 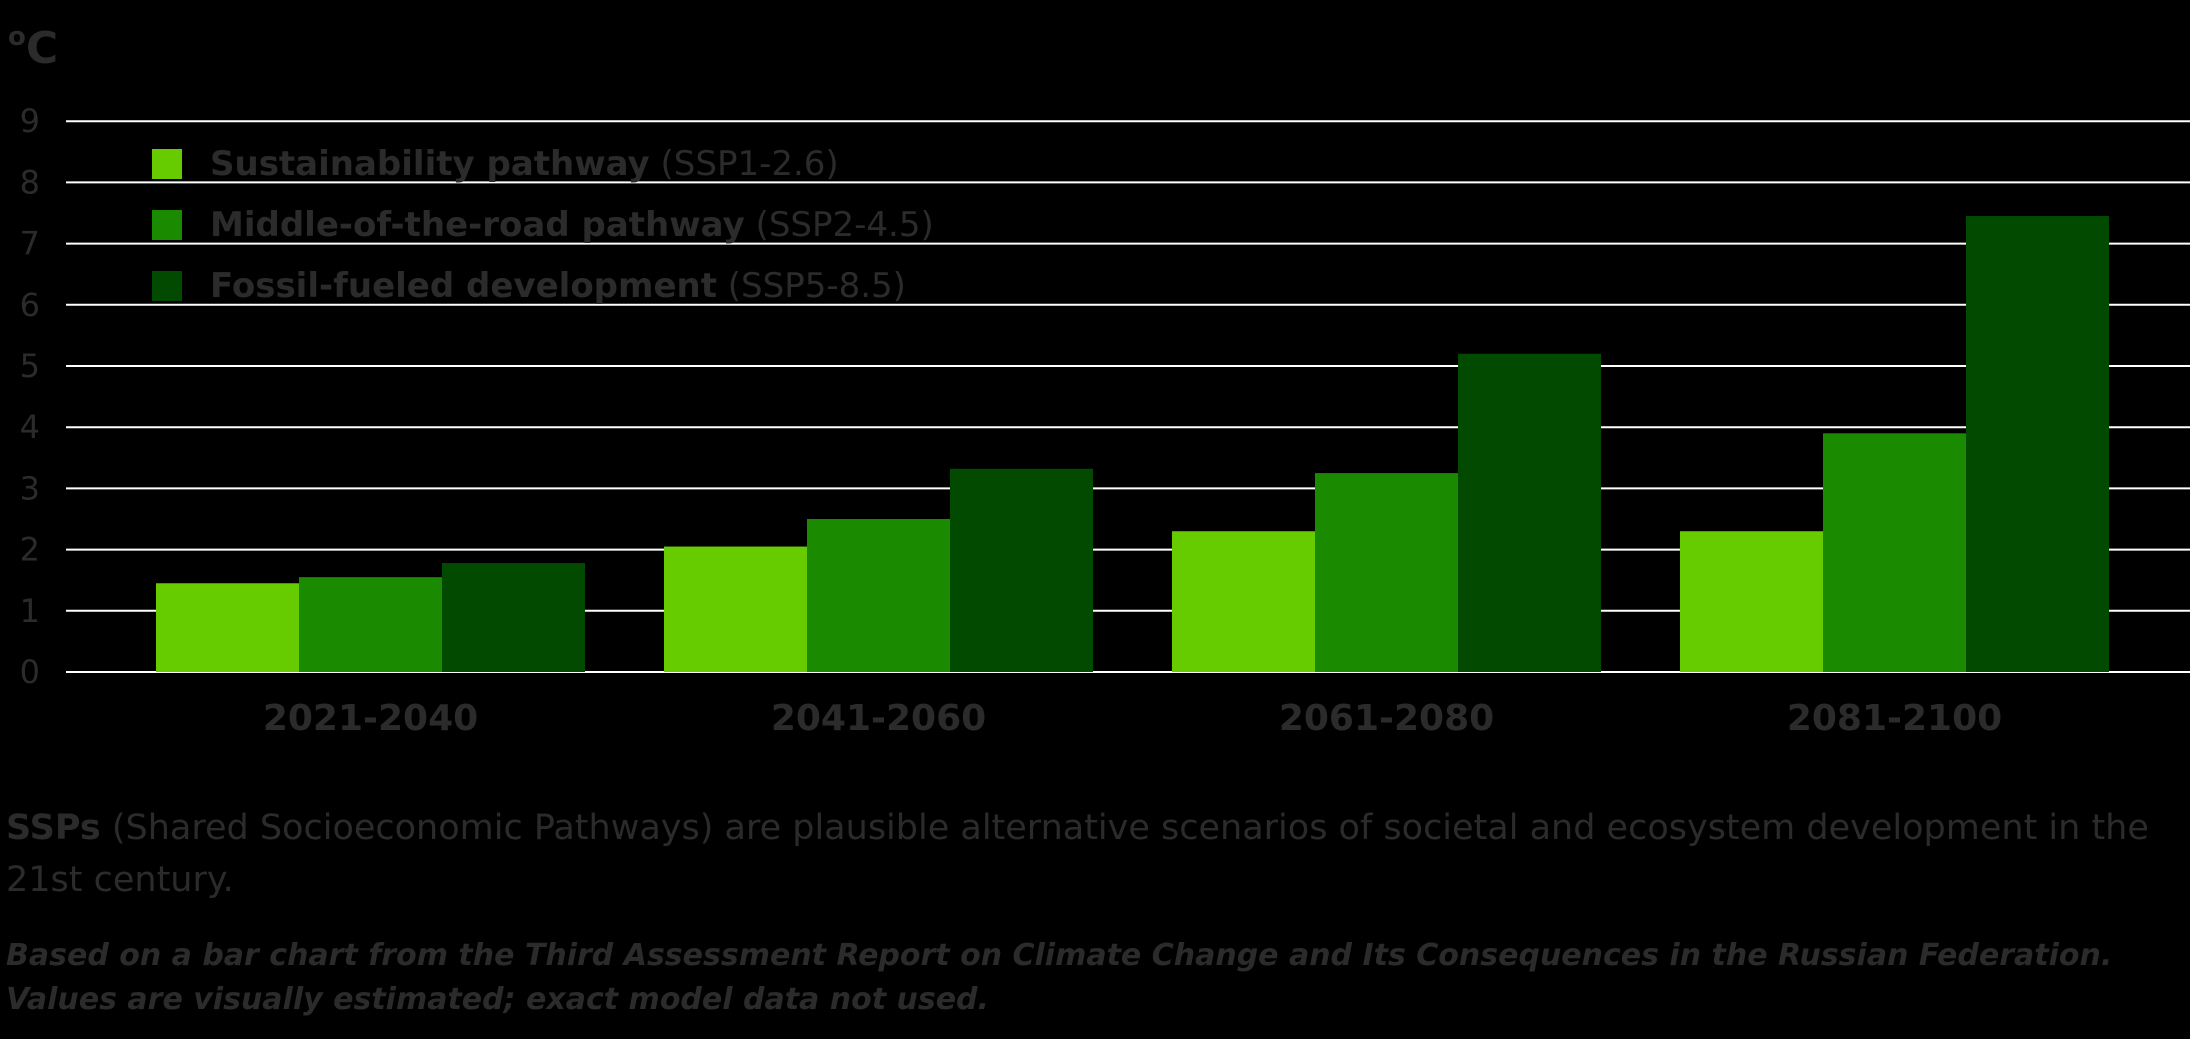 What do you see at coordinates (30, 488) in the screenshot?
I see `y-tick-label: 3` at bounding box center [30, 488].